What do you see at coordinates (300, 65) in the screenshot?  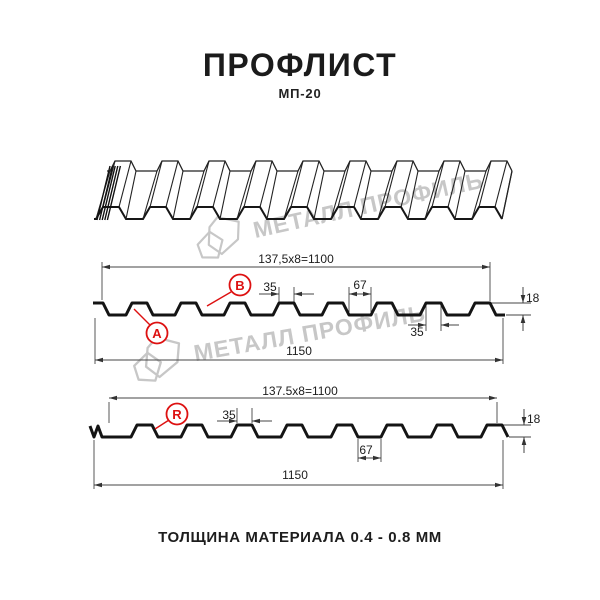 I see `page-title: ПРОФЛИСТ` at bounding box center [300, 65].